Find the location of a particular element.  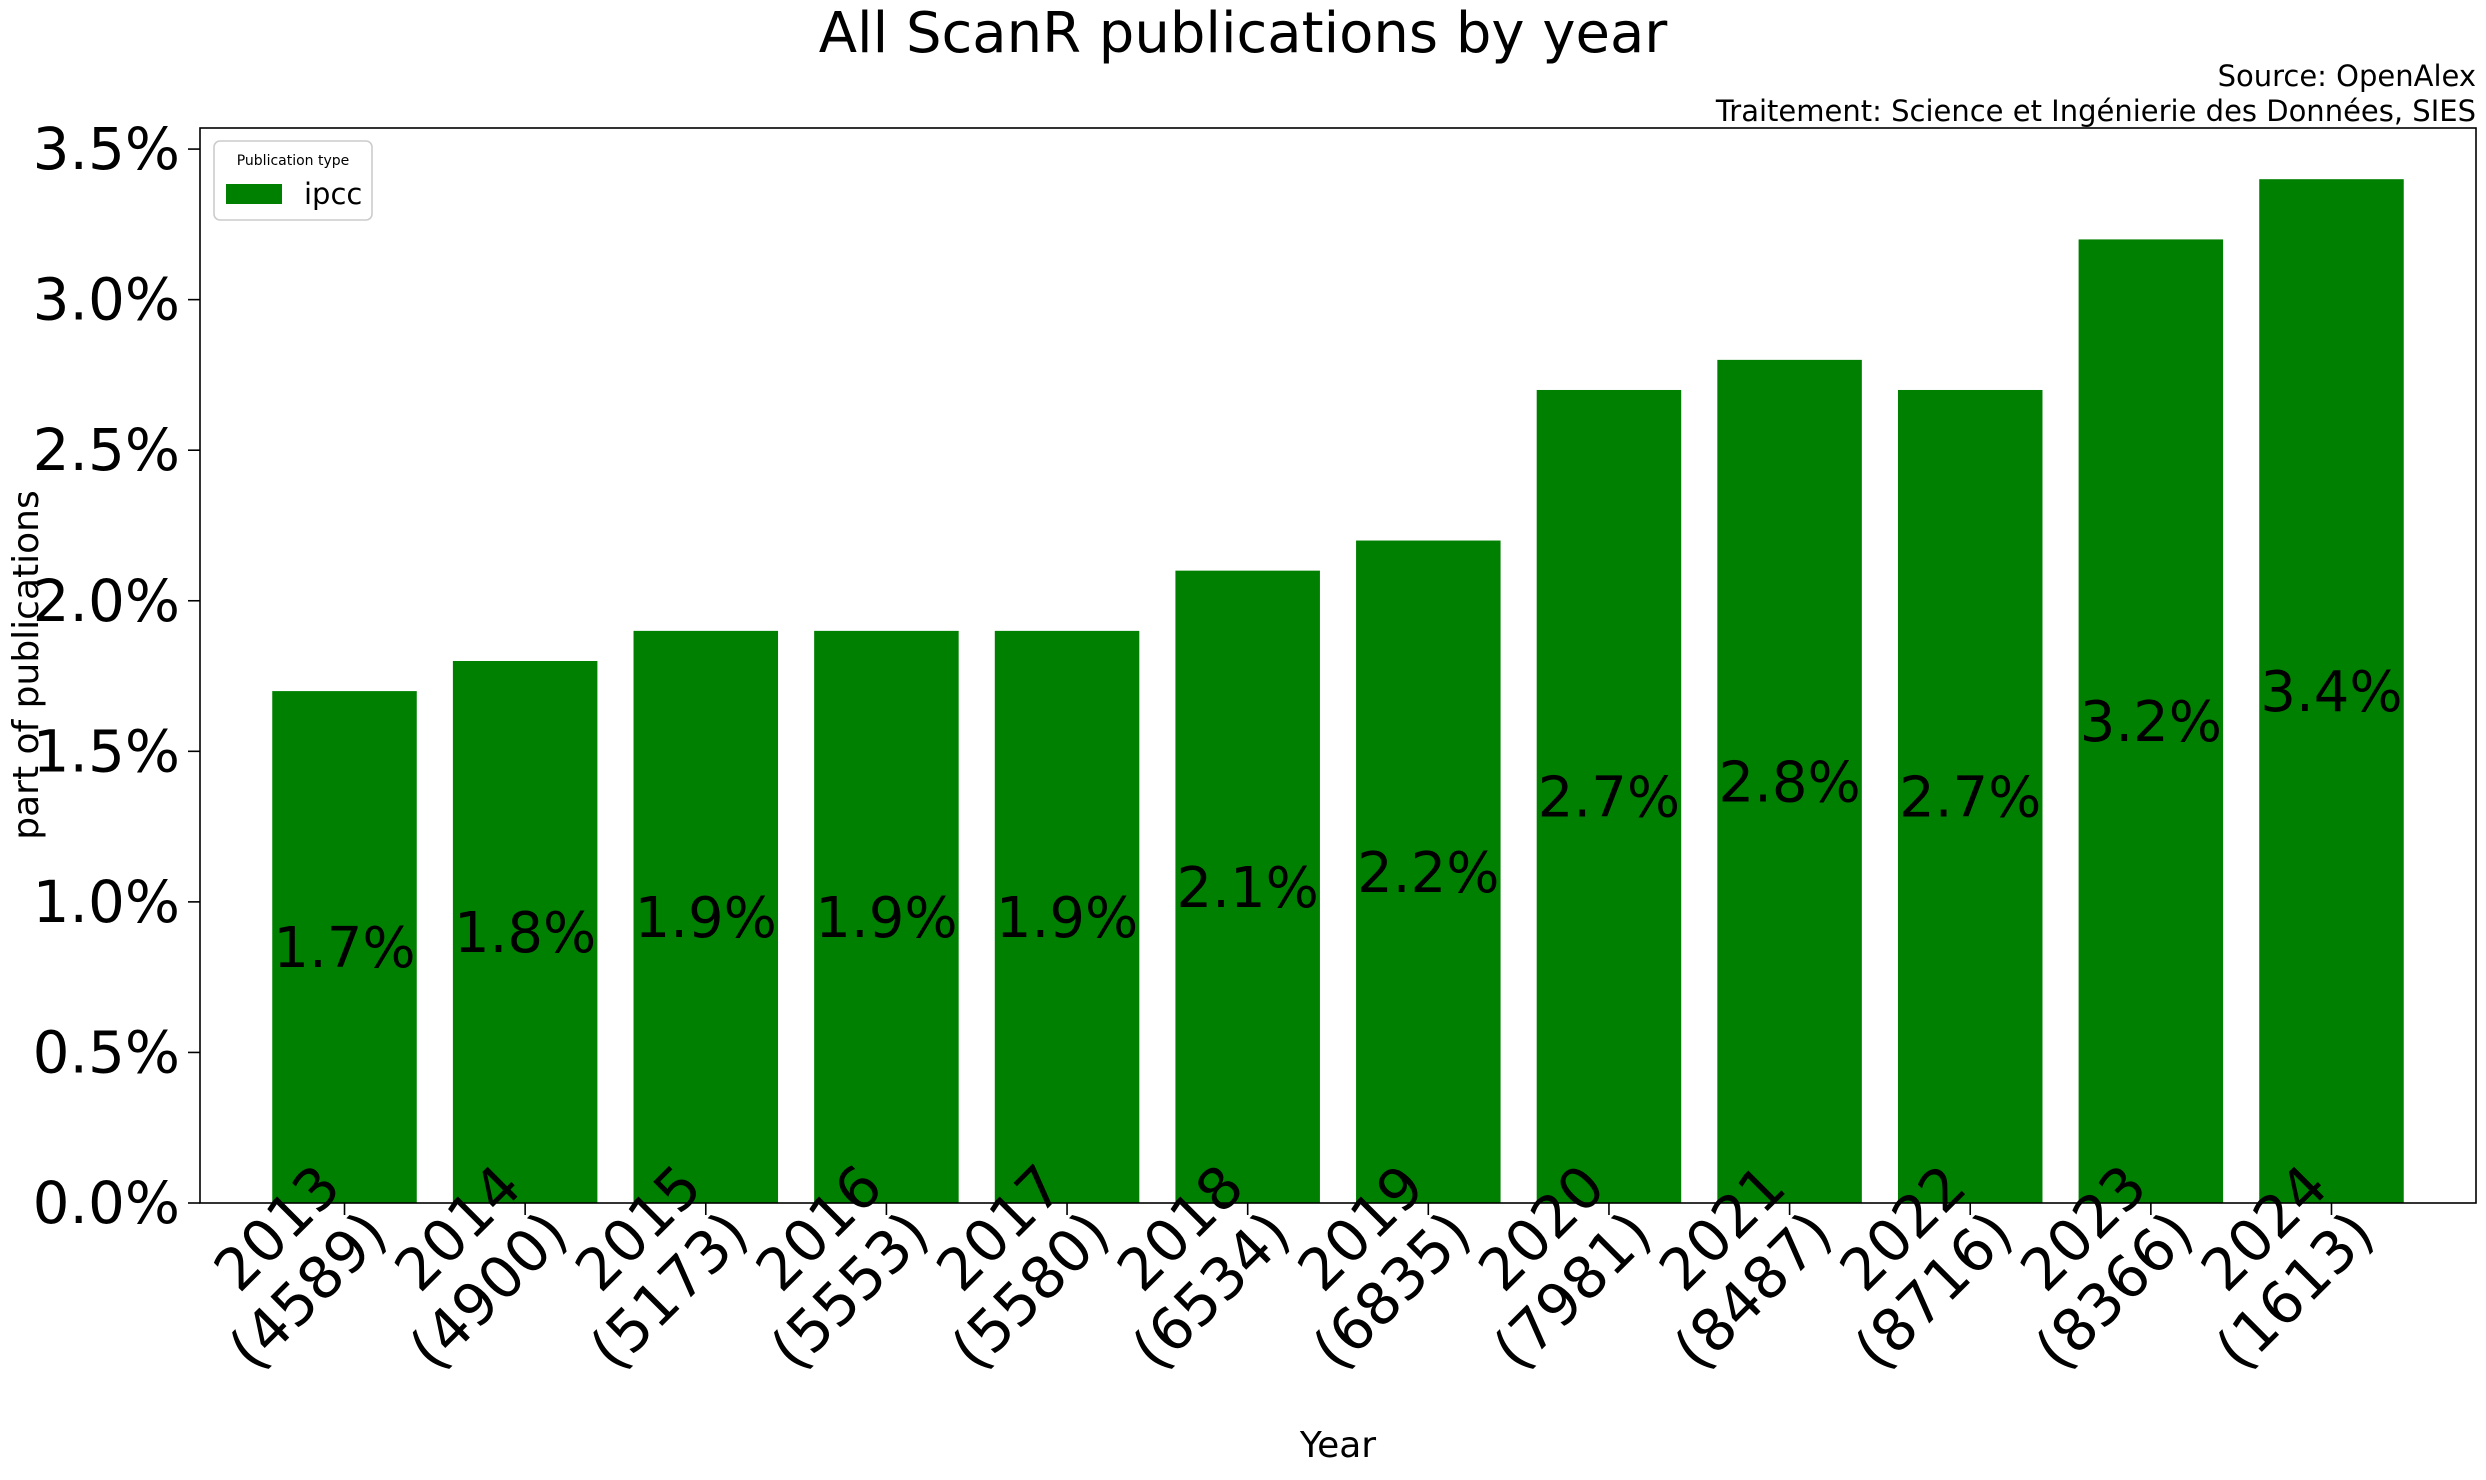

bar-label-2017: 1.9% is located at coordinates (1067, 918).